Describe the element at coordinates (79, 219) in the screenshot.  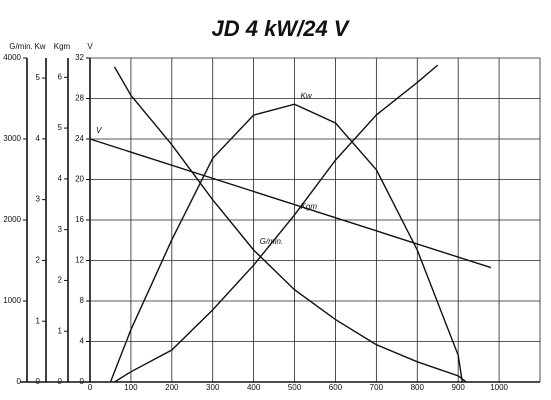
I see `y-tick-label: 16` at that location.